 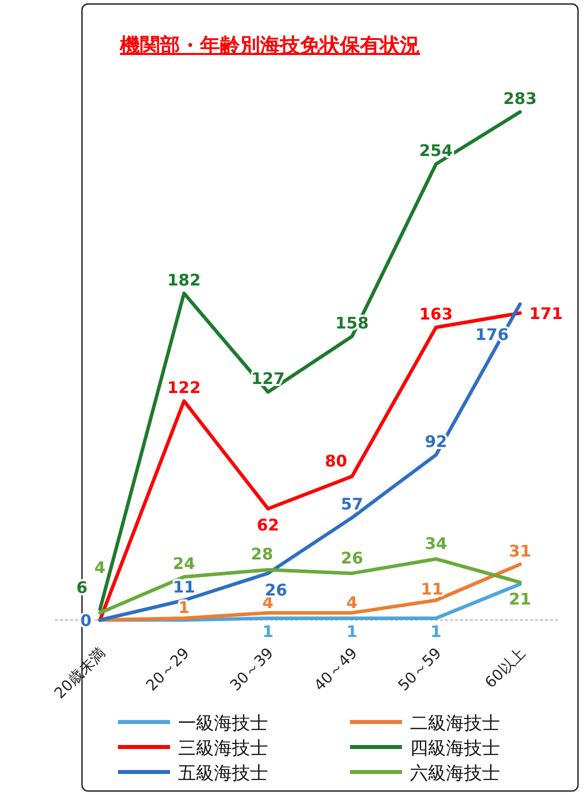 I want to click on data-label: 28, so click(x=262, y=554).